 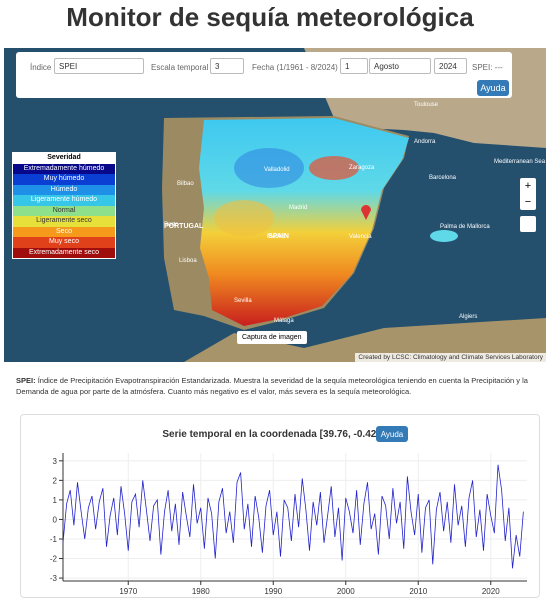 What do you see at coordinates (277, 170) in the screenshot?
I see `map-label: Valladolid` at bounding box center [277, 170].